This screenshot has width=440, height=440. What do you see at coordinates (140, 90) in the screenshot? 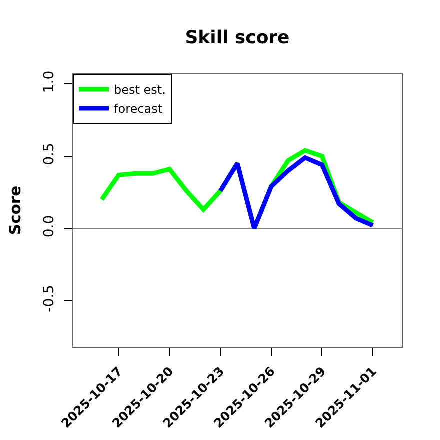
I see `legend-label: best est.` at bounding box center [140, 90].